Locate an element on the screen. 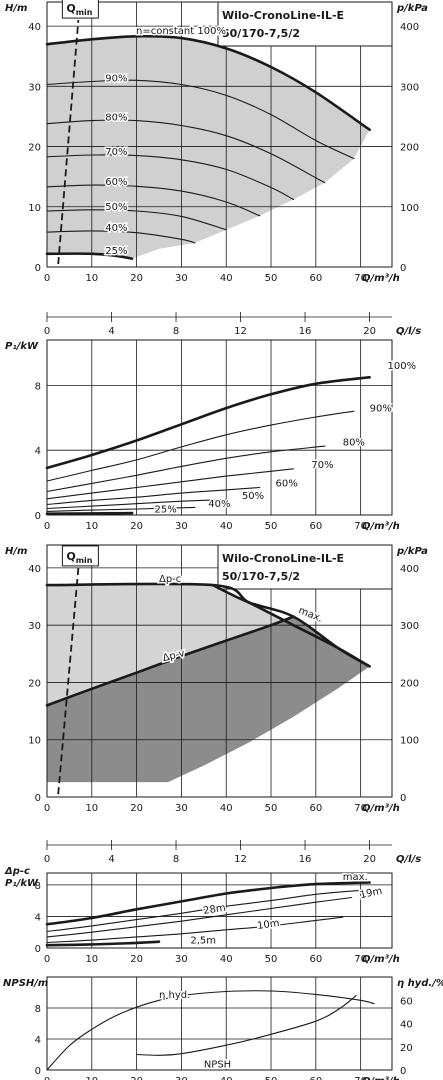 The image size is (443, 1080). series-label: 25% is located at coordinates (116, 251).